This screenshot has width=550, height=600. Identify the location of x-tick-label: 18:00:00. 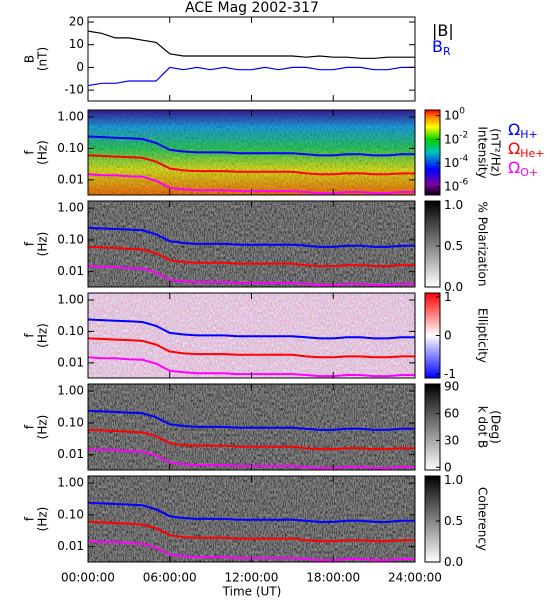
(333, 578).